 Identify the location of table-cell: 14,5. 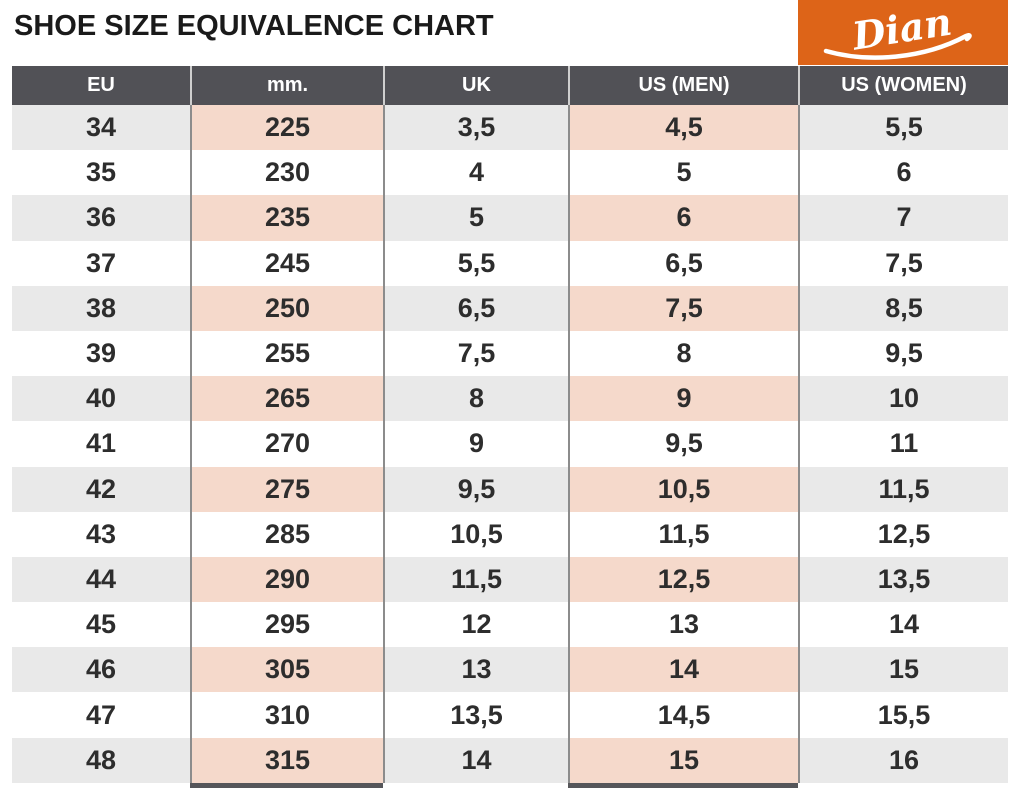
(683, 715).